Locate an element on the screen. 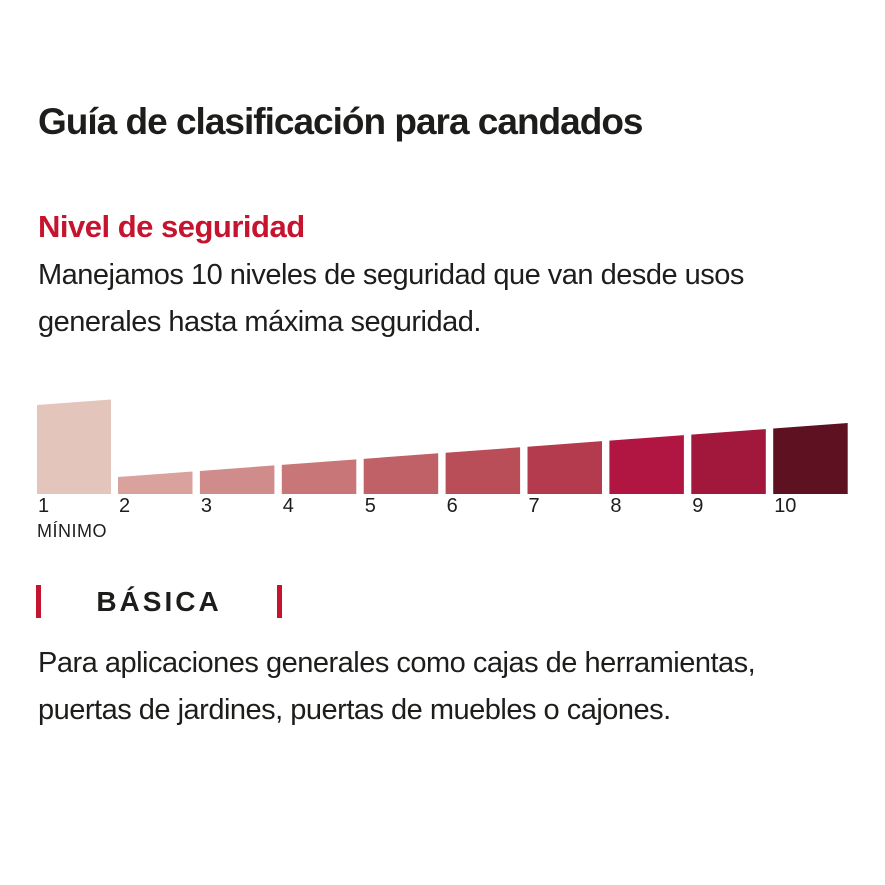 The width and height of the screenshot is (885, 885). level-label-6: 6 is located at coordinates (452, 506).